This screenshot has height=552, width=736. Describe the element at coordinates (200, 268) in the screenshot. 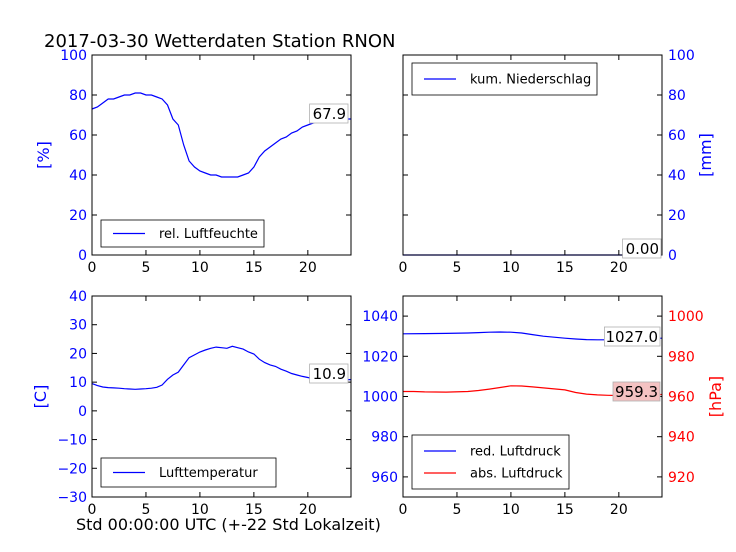

I see `humidity-xtick-label: 10` at that location.